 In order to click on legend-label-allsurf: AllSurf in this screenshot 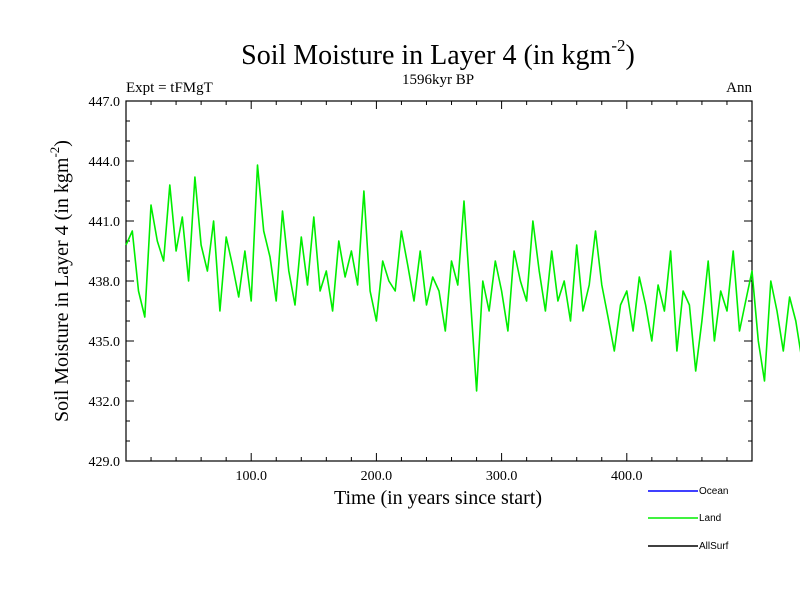, I will do `click(714, 546)`.